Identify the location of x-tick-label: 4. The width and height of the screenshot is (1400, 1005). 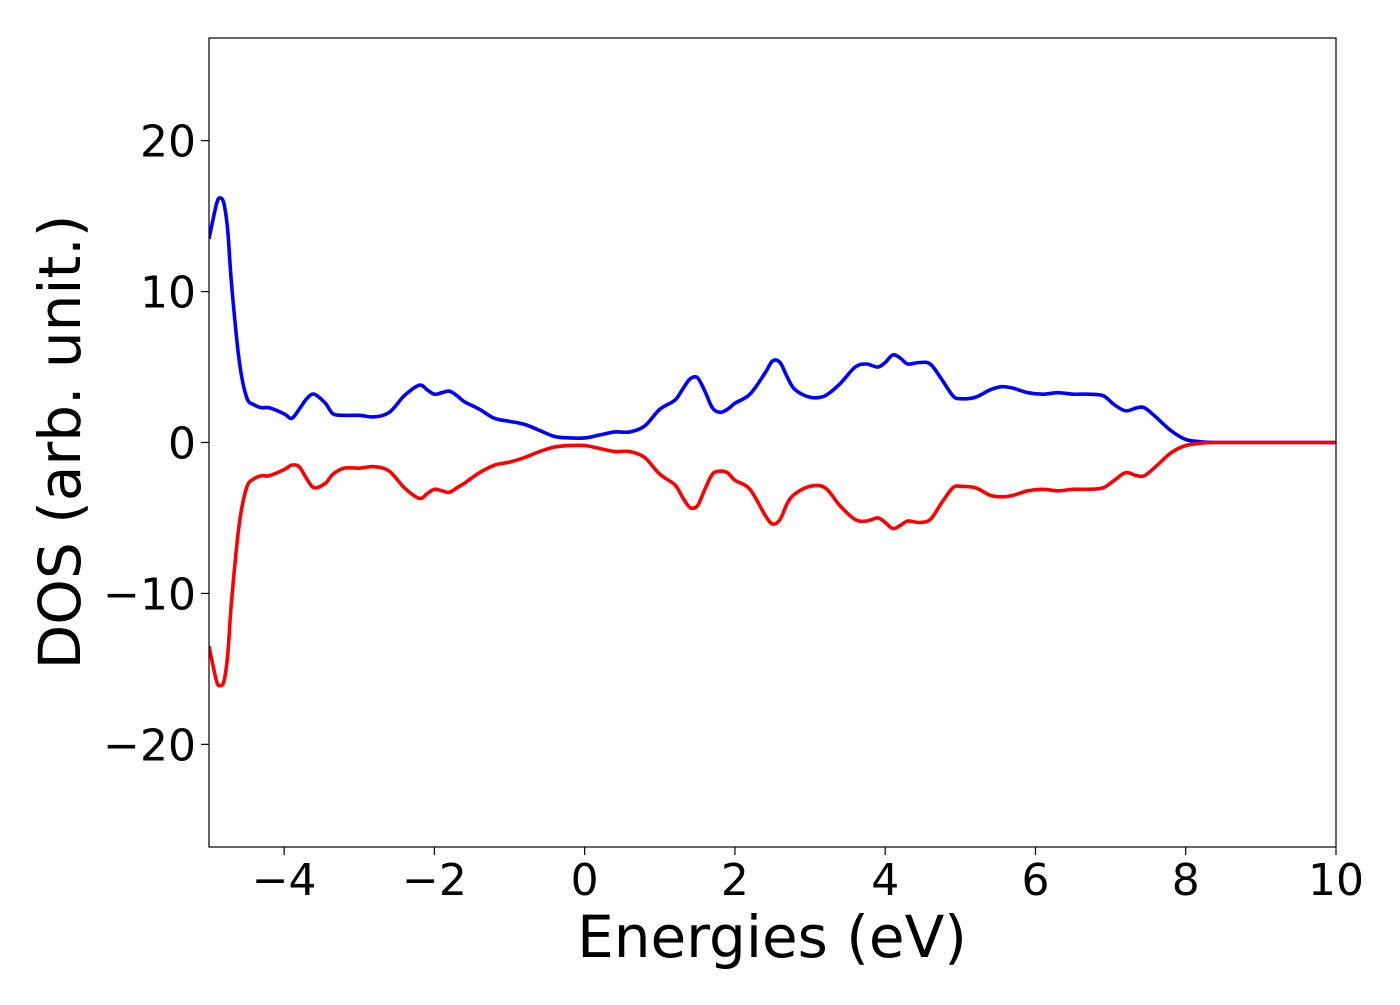
(885, 880).